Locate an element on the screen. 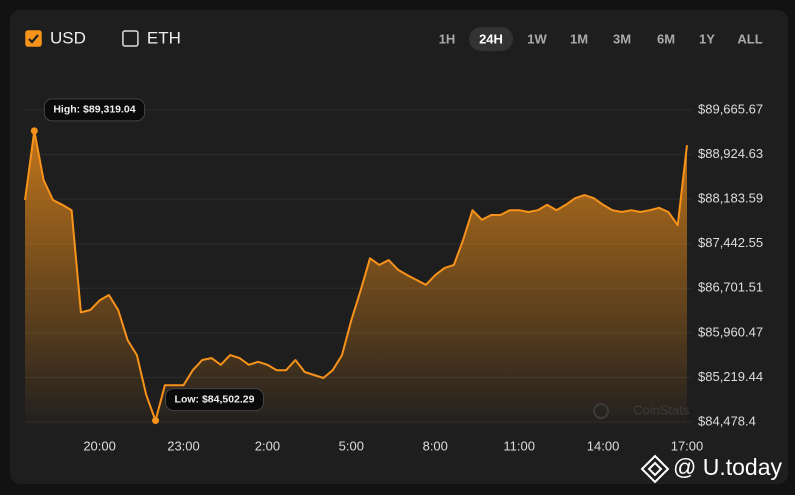  y-tick-label: $86,701.51 is located at coordinates (730, 287).